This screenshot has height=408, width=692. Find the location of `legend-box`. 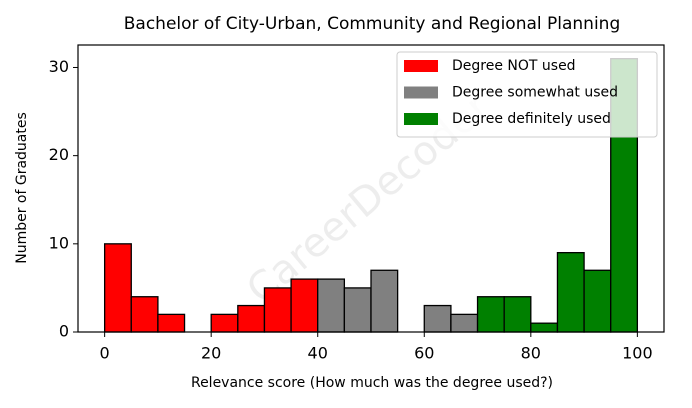

legend-box is located at coordinates (527, 94).